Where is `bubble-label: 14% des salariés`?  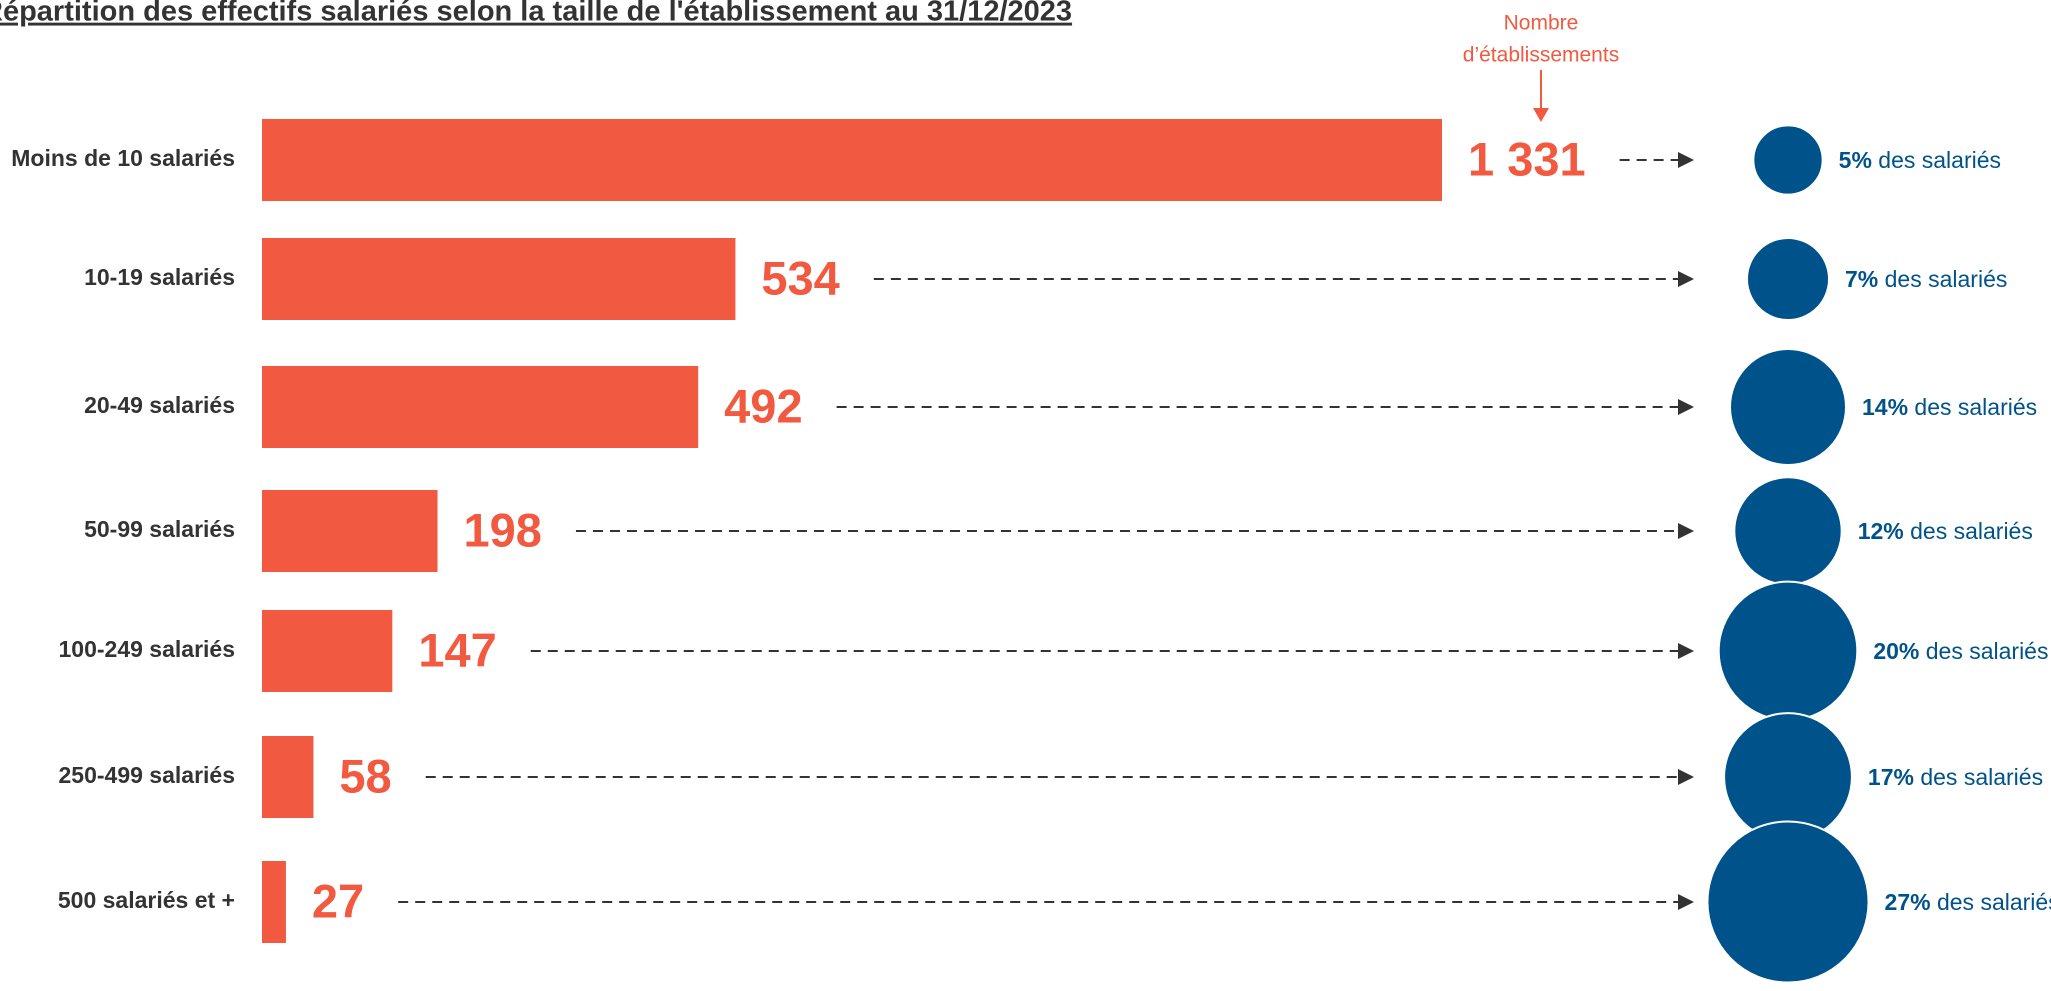
bubble-label: 14% des salariés is located at coordinates (1949, 407).